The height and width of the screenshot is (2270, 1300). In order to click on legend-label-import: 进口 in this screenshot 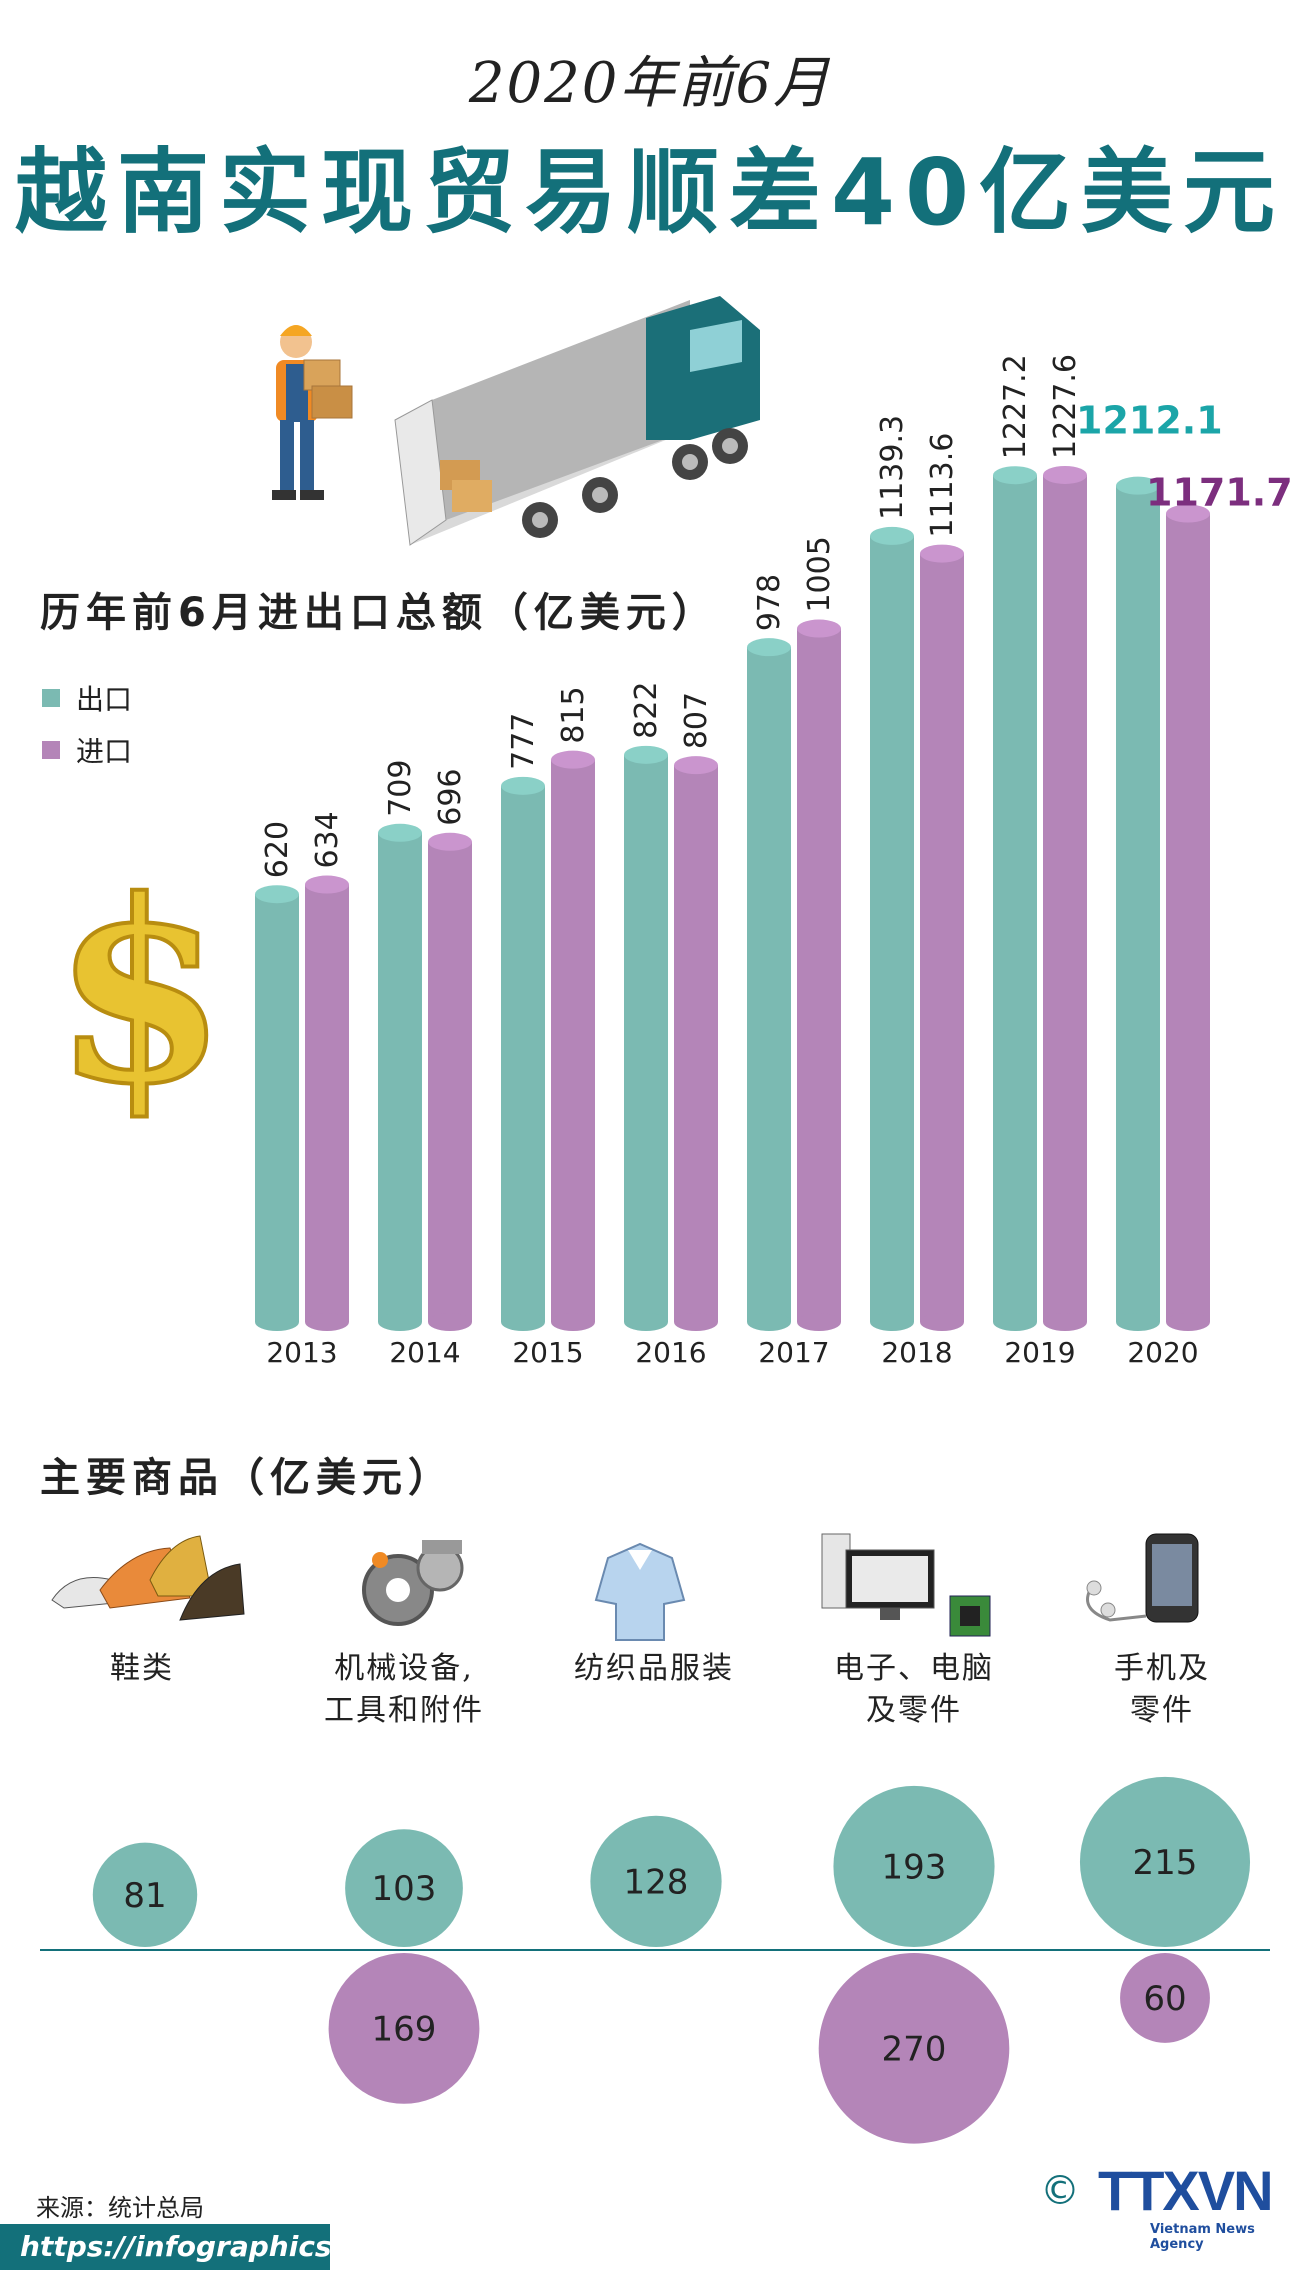, I will do `click(104, 751)`.